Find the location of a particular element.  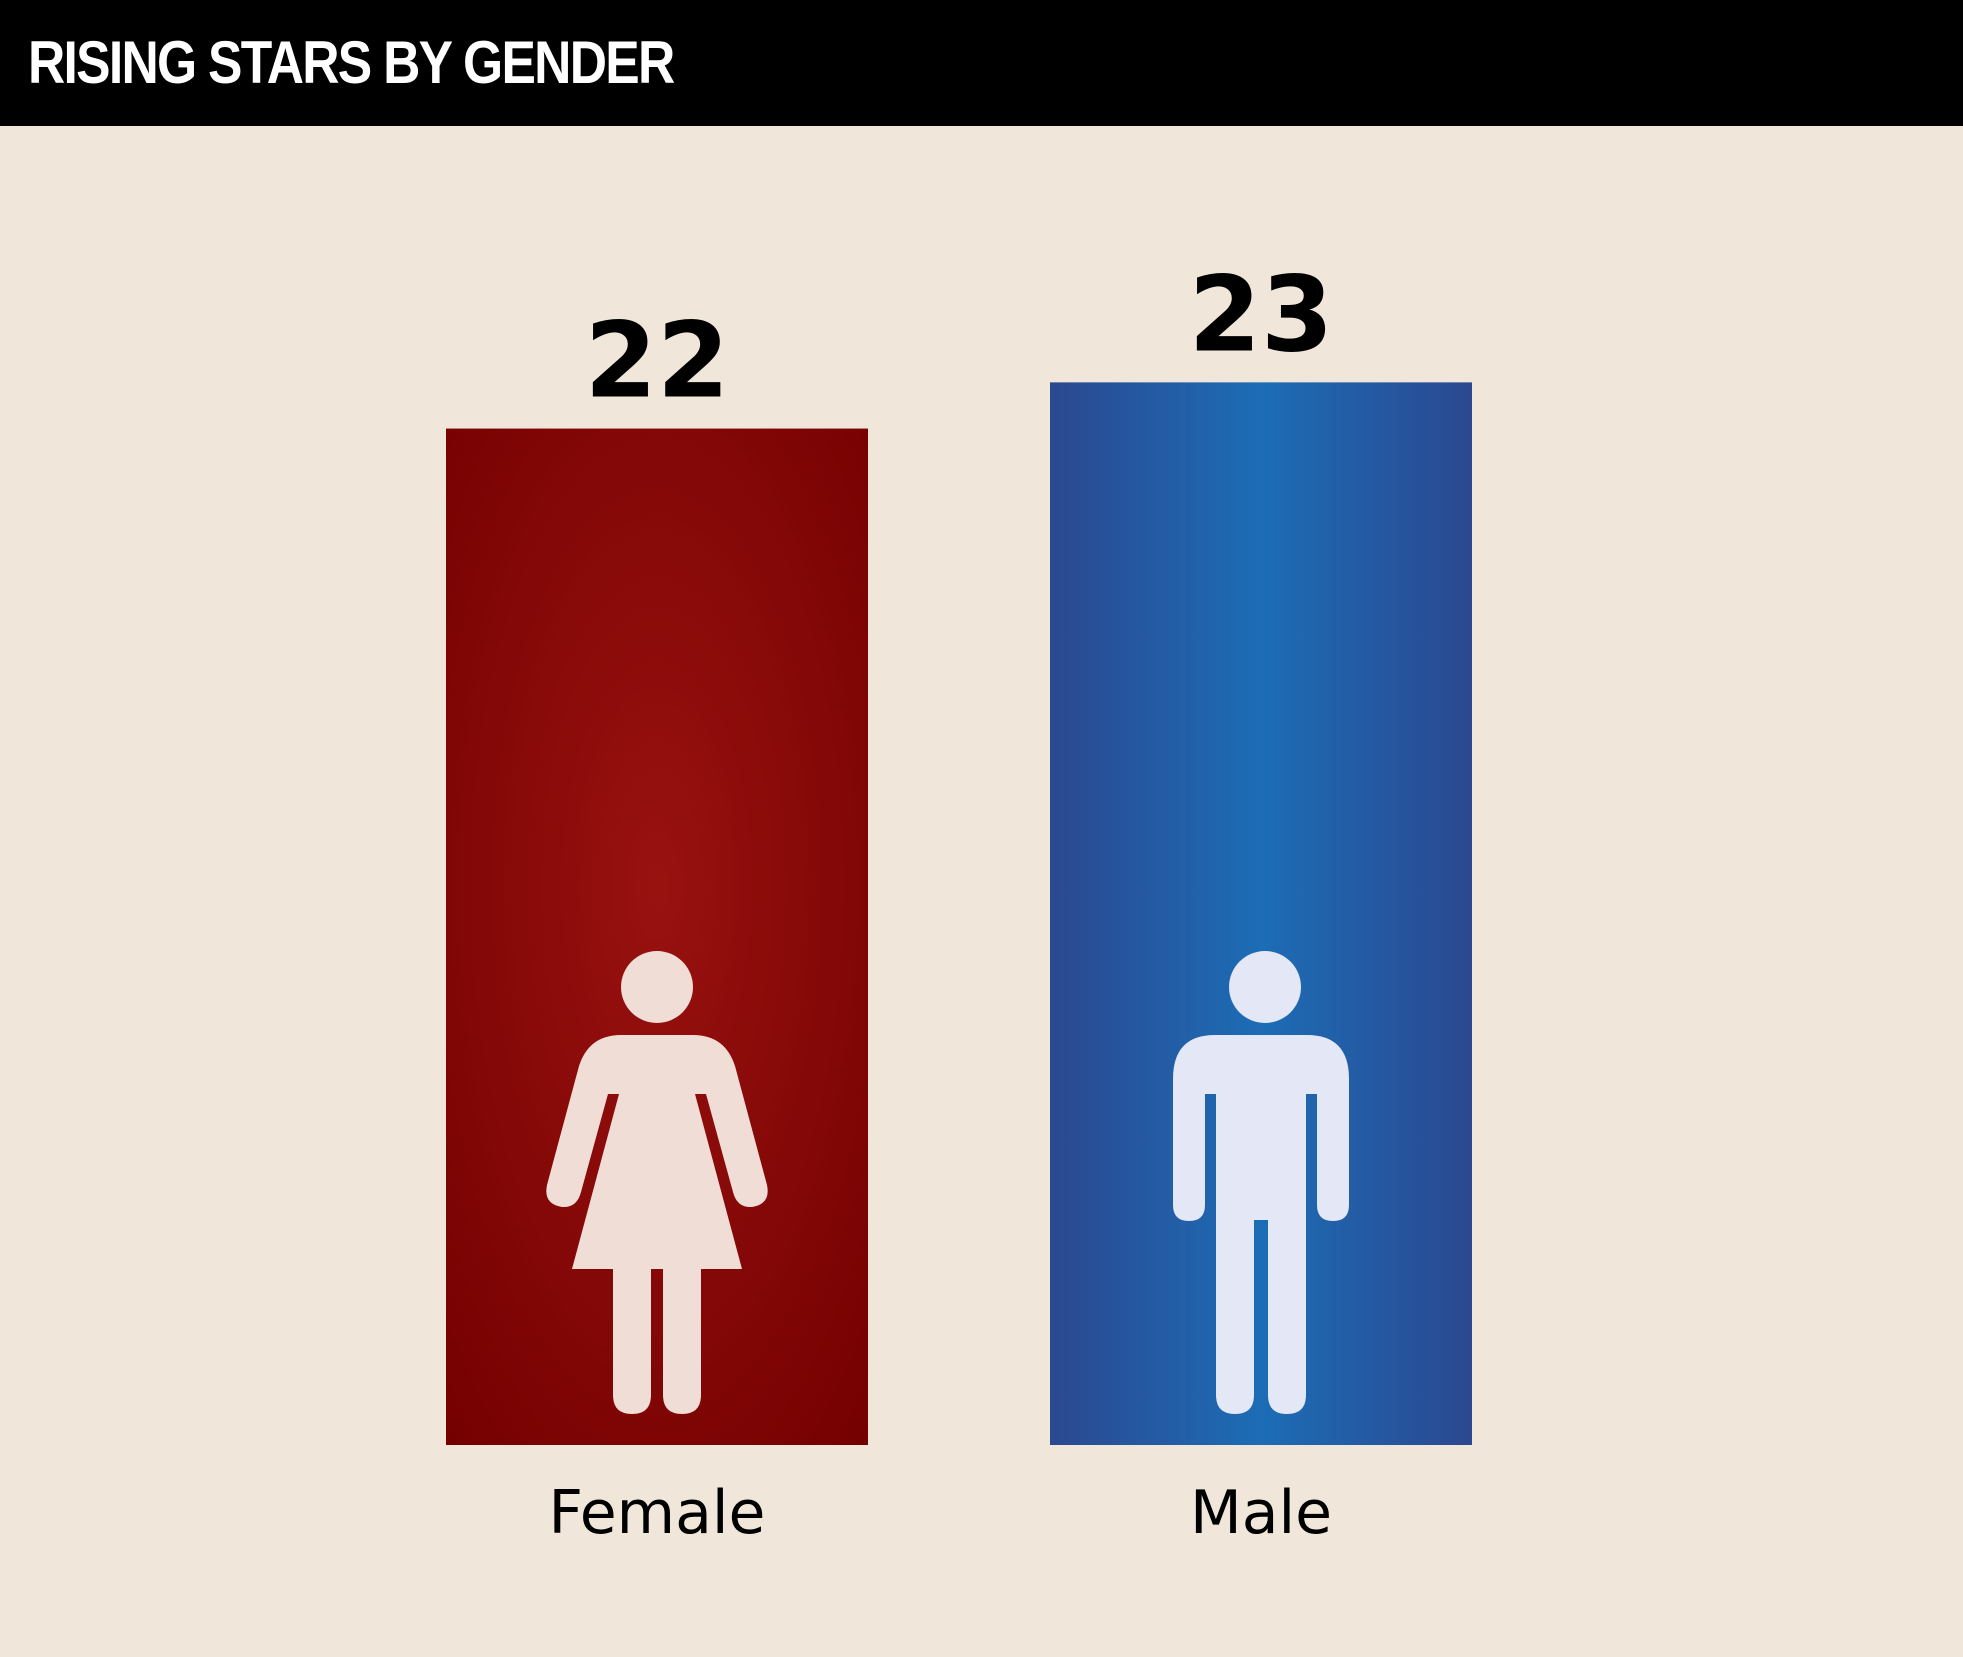

chart-title: RISING STARS BY GENDER is located at coordinates (351, 62).